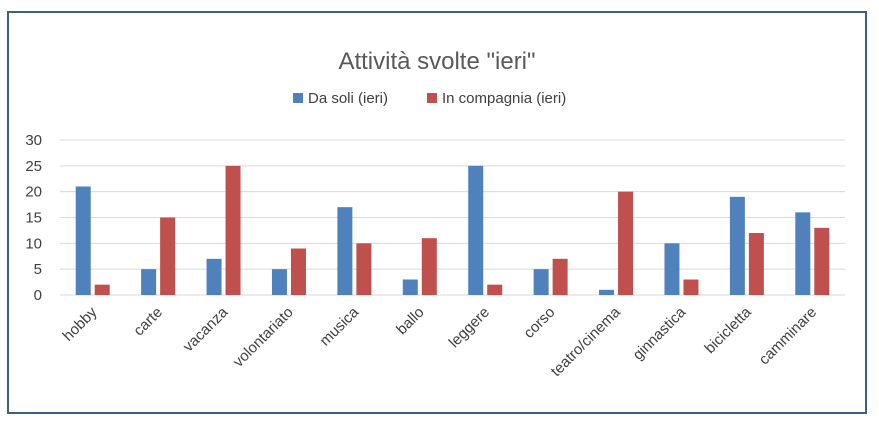 The width and height of the screenshot is (879, 426). Describe the element at coordinates (149, 282) in the screenshot. I see `bar-da-soli-carte` at that location.